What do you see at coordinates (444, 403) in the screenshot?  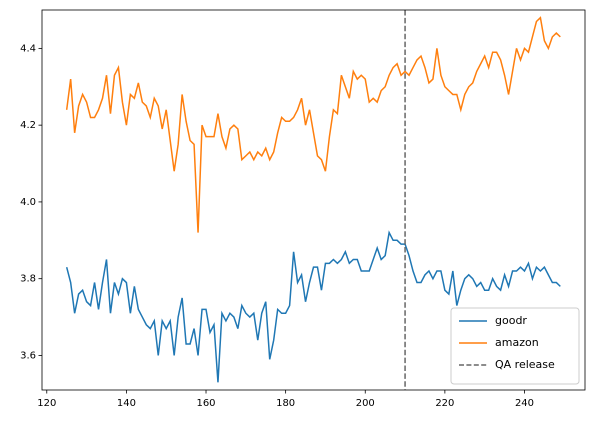 I see `x-tick-label: 220` at bounding box center [444, 403].